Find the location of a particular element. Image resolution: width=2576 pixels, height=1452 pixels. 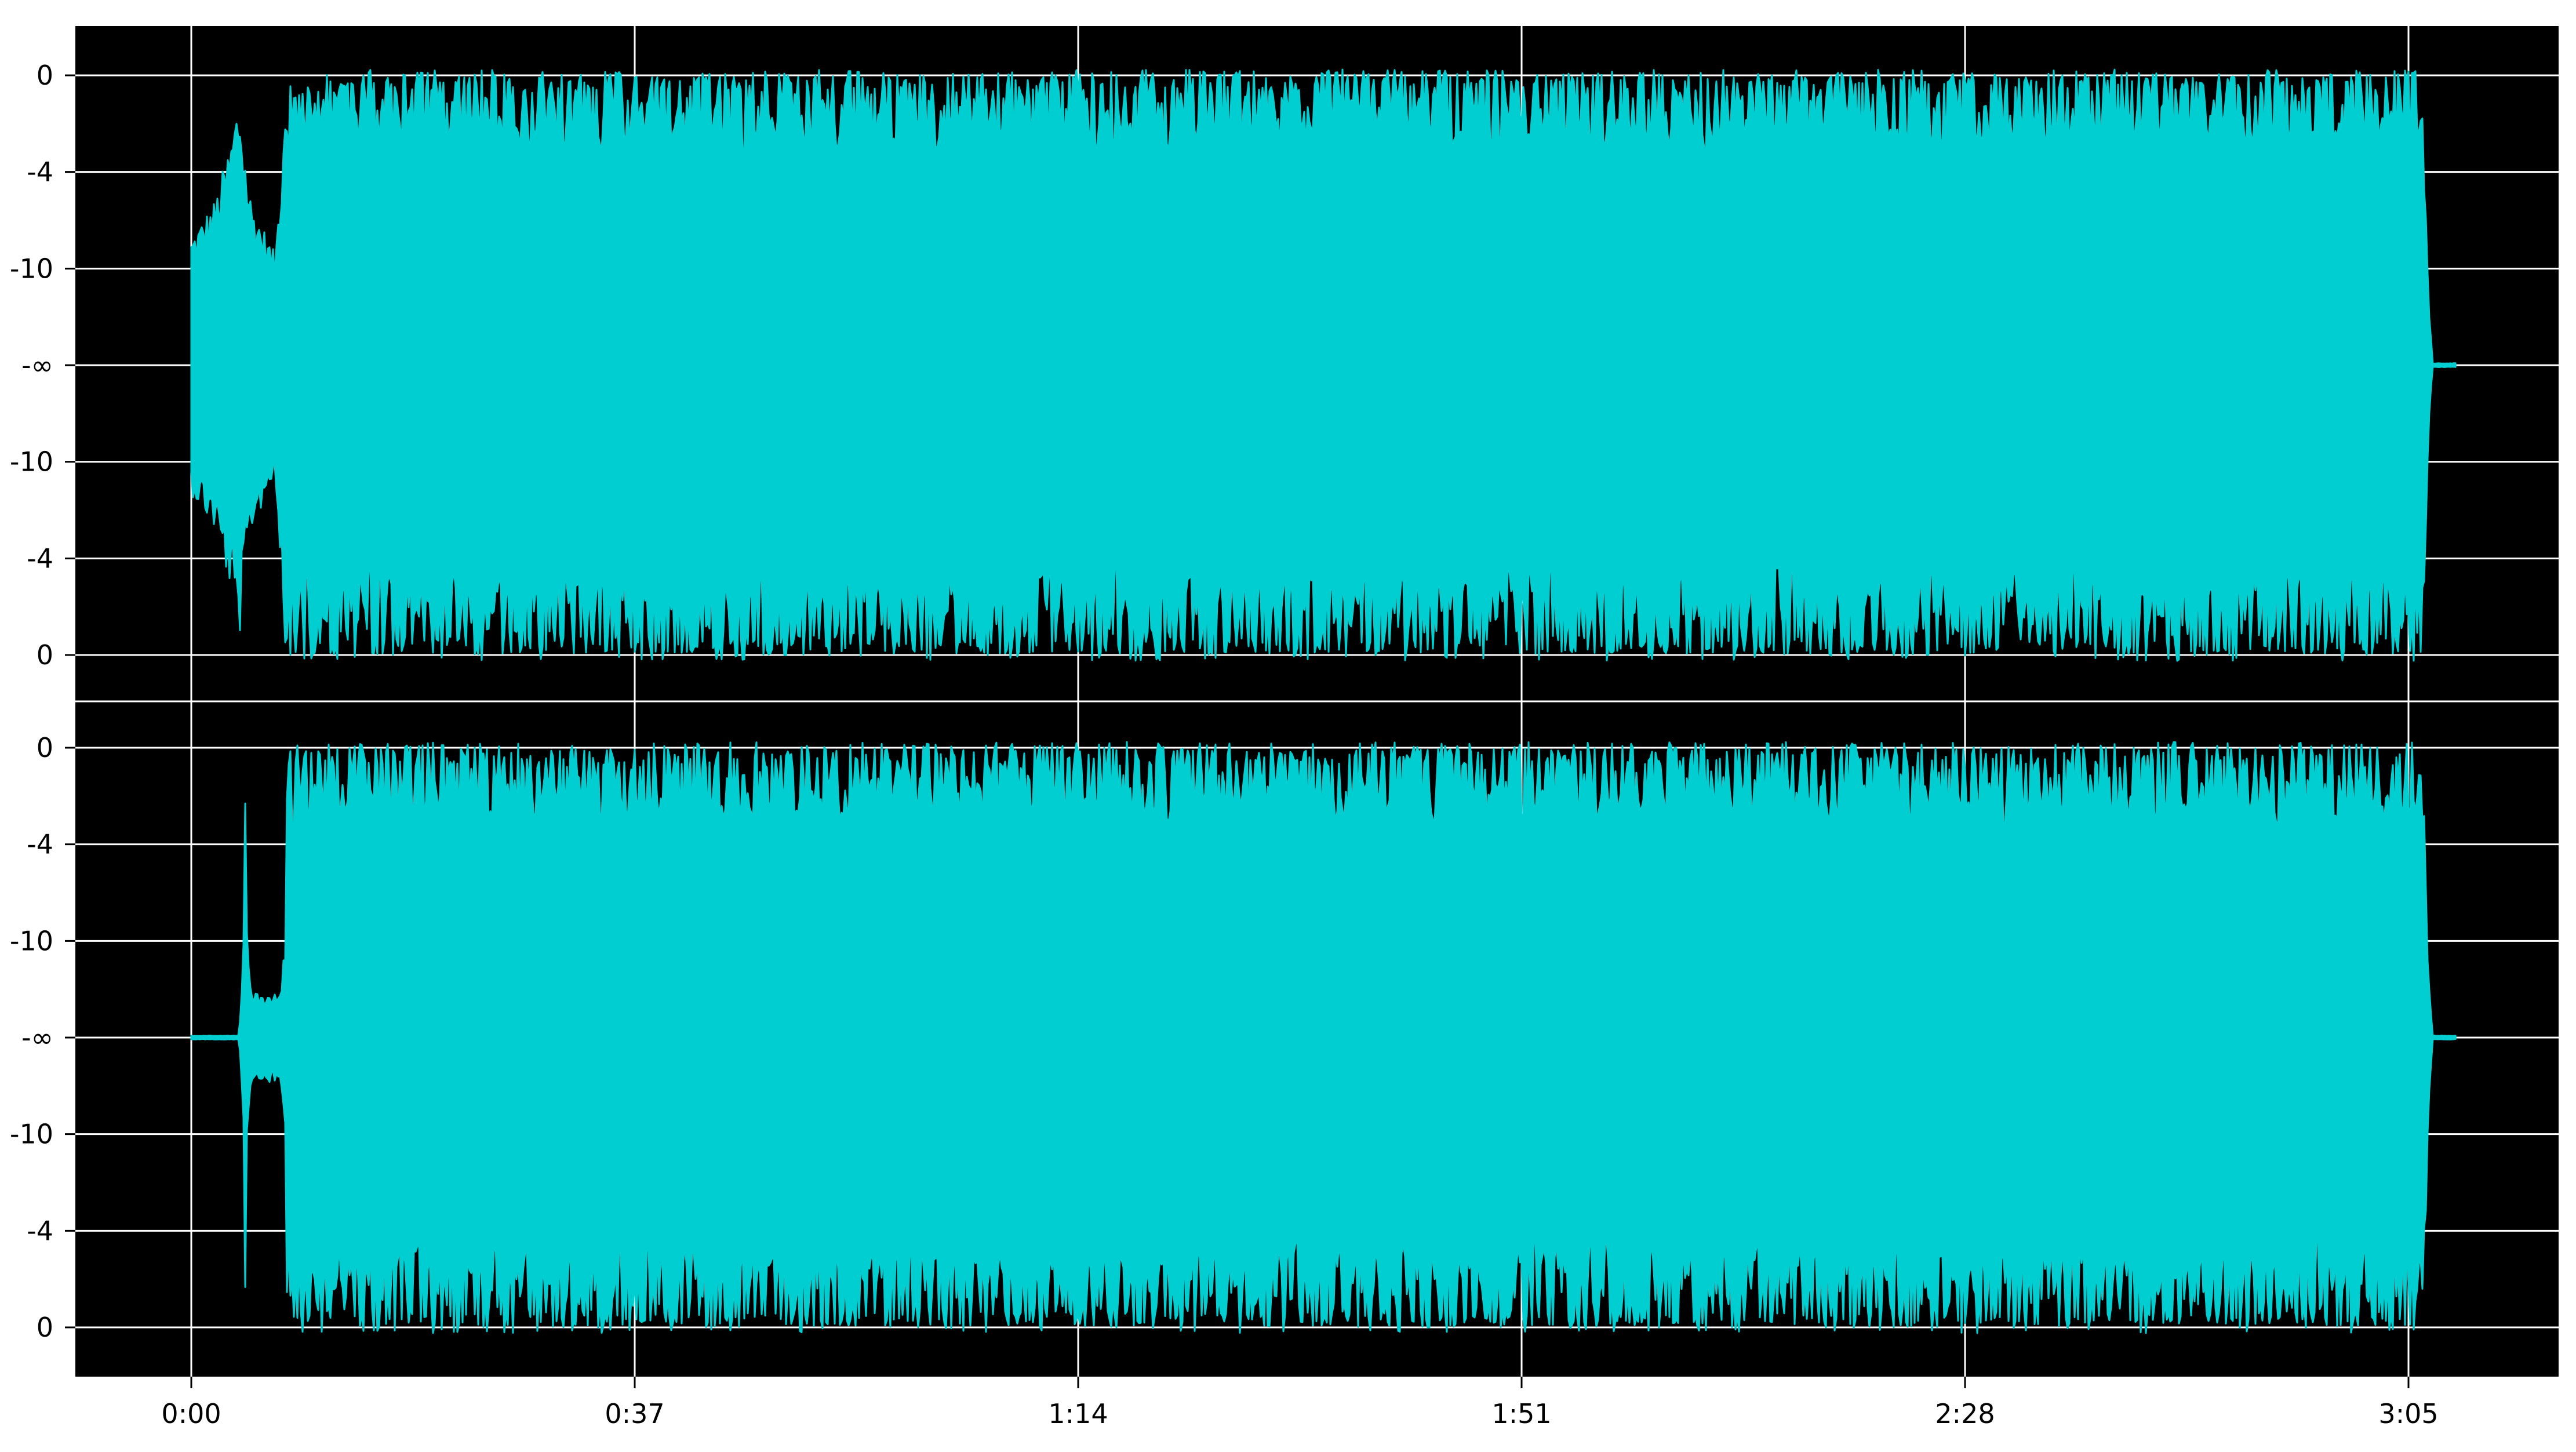

x-tick-label: 1:14 is located at coordinates (1078, 1413).